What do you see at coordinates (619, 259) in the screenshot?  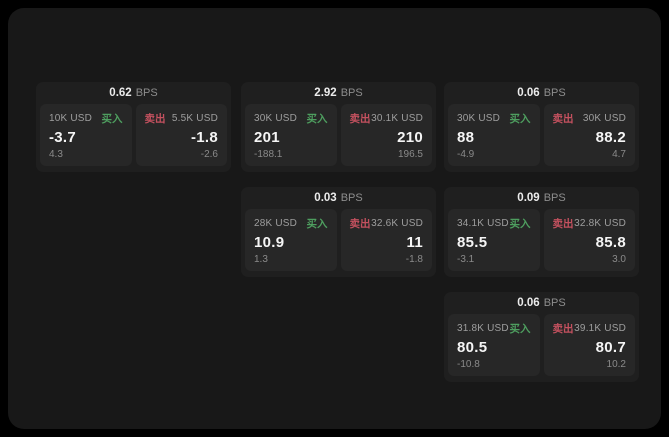 I see `sell-delta: 3.0` at bounding box center [619, 259].